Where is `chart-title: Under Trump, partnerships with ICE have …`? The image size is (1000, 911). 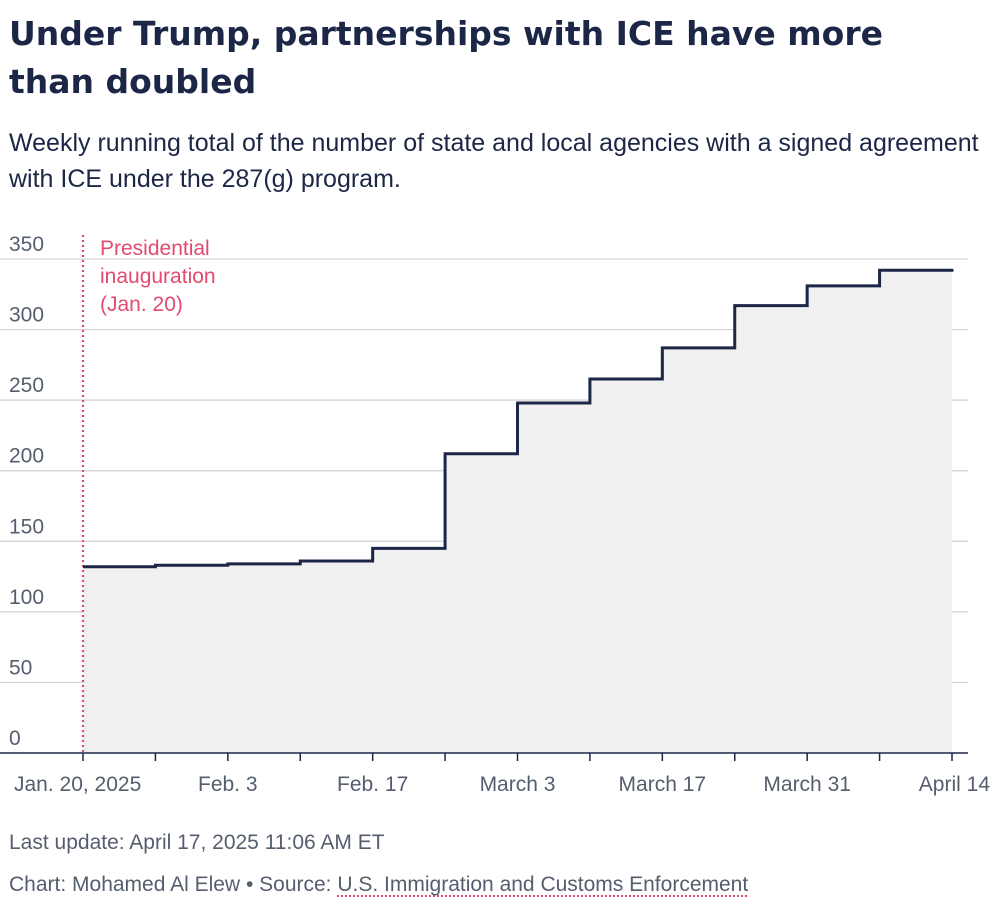
chart-title: Under Trump, partnerships with ICE have … is located at coordinates (446, 57).